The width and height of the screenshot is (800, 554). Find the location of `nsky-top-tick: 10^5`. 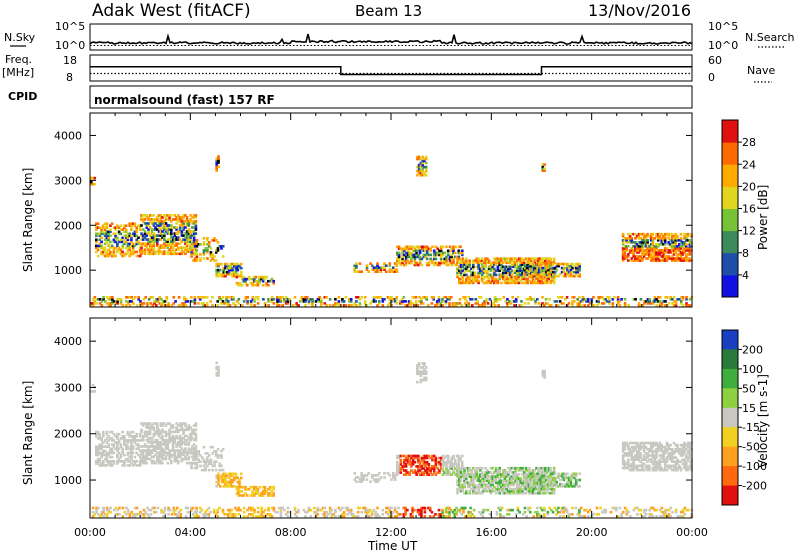

nsky-top-tick: 10^5 is located at coordinates (70, 26).